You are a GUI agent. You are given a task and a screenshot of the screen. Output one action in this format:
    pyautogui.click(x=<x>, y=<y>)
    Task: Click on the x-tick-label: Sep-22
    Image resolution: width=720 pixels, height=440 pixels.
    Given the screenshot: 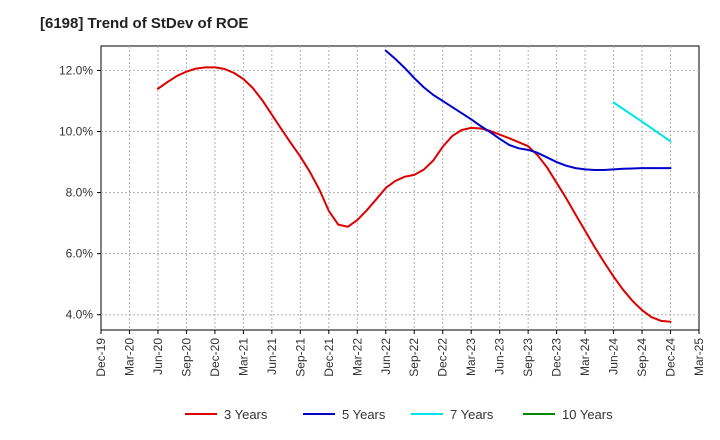 What is the action you would take?
    pyautogui.click(x=414, y=357)
    